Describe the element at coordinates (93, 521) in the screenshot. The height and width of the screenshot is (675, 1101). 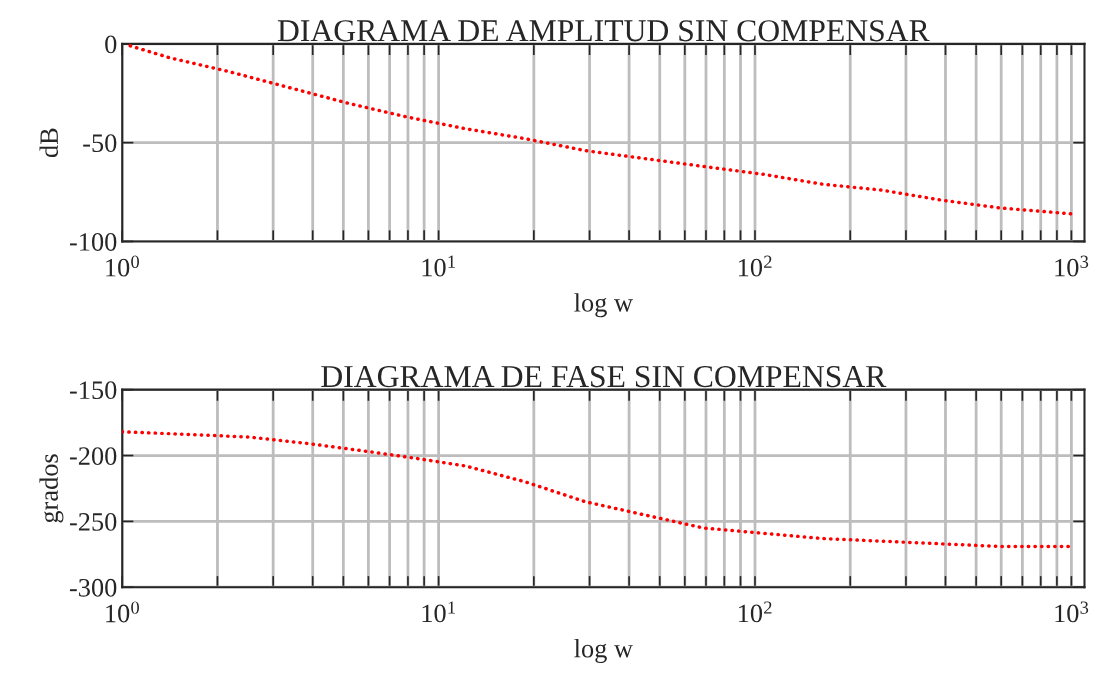
I see `y-tick-label: -250` at that location.